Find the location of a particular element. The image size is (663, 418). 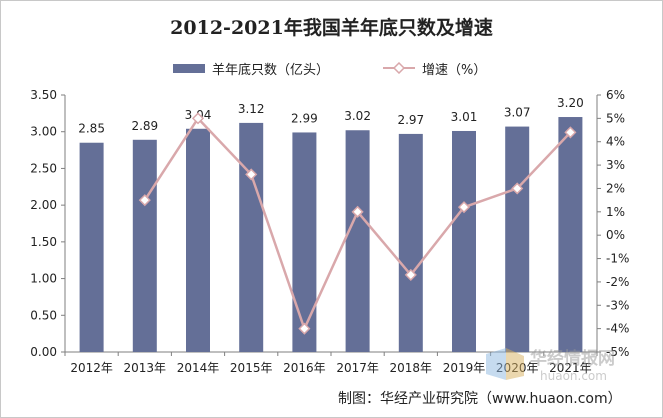

watermark-brand: 华经情报网 is located at coordinates (572, 358).